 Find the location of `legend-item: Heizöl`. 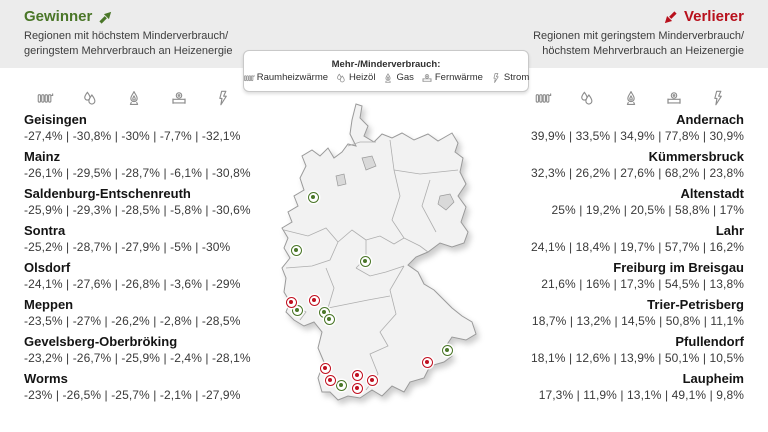

legend-item: Heizöl is located at coordinates (355, 78).